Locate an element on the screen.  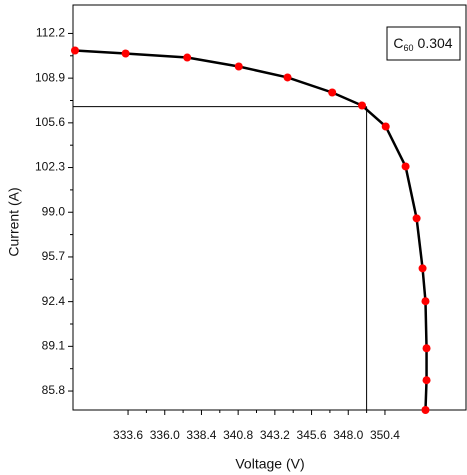
y-tick-label: 105.6 is located at coordinates (50, 122).